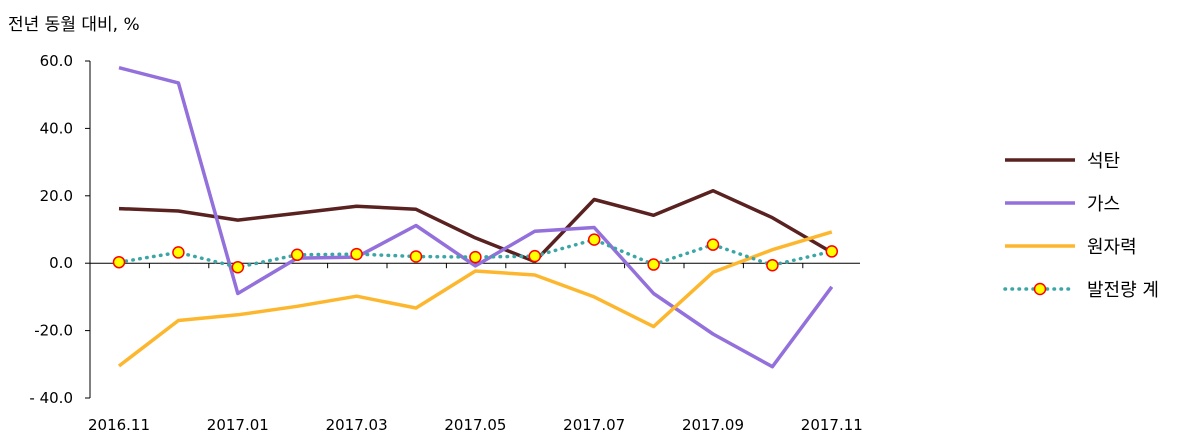 This screenshot has height=440, width=1200. Describe the element at coordinates (713, 425) in the screenshot. I see `x-tick-label: 2017.09` at that location.